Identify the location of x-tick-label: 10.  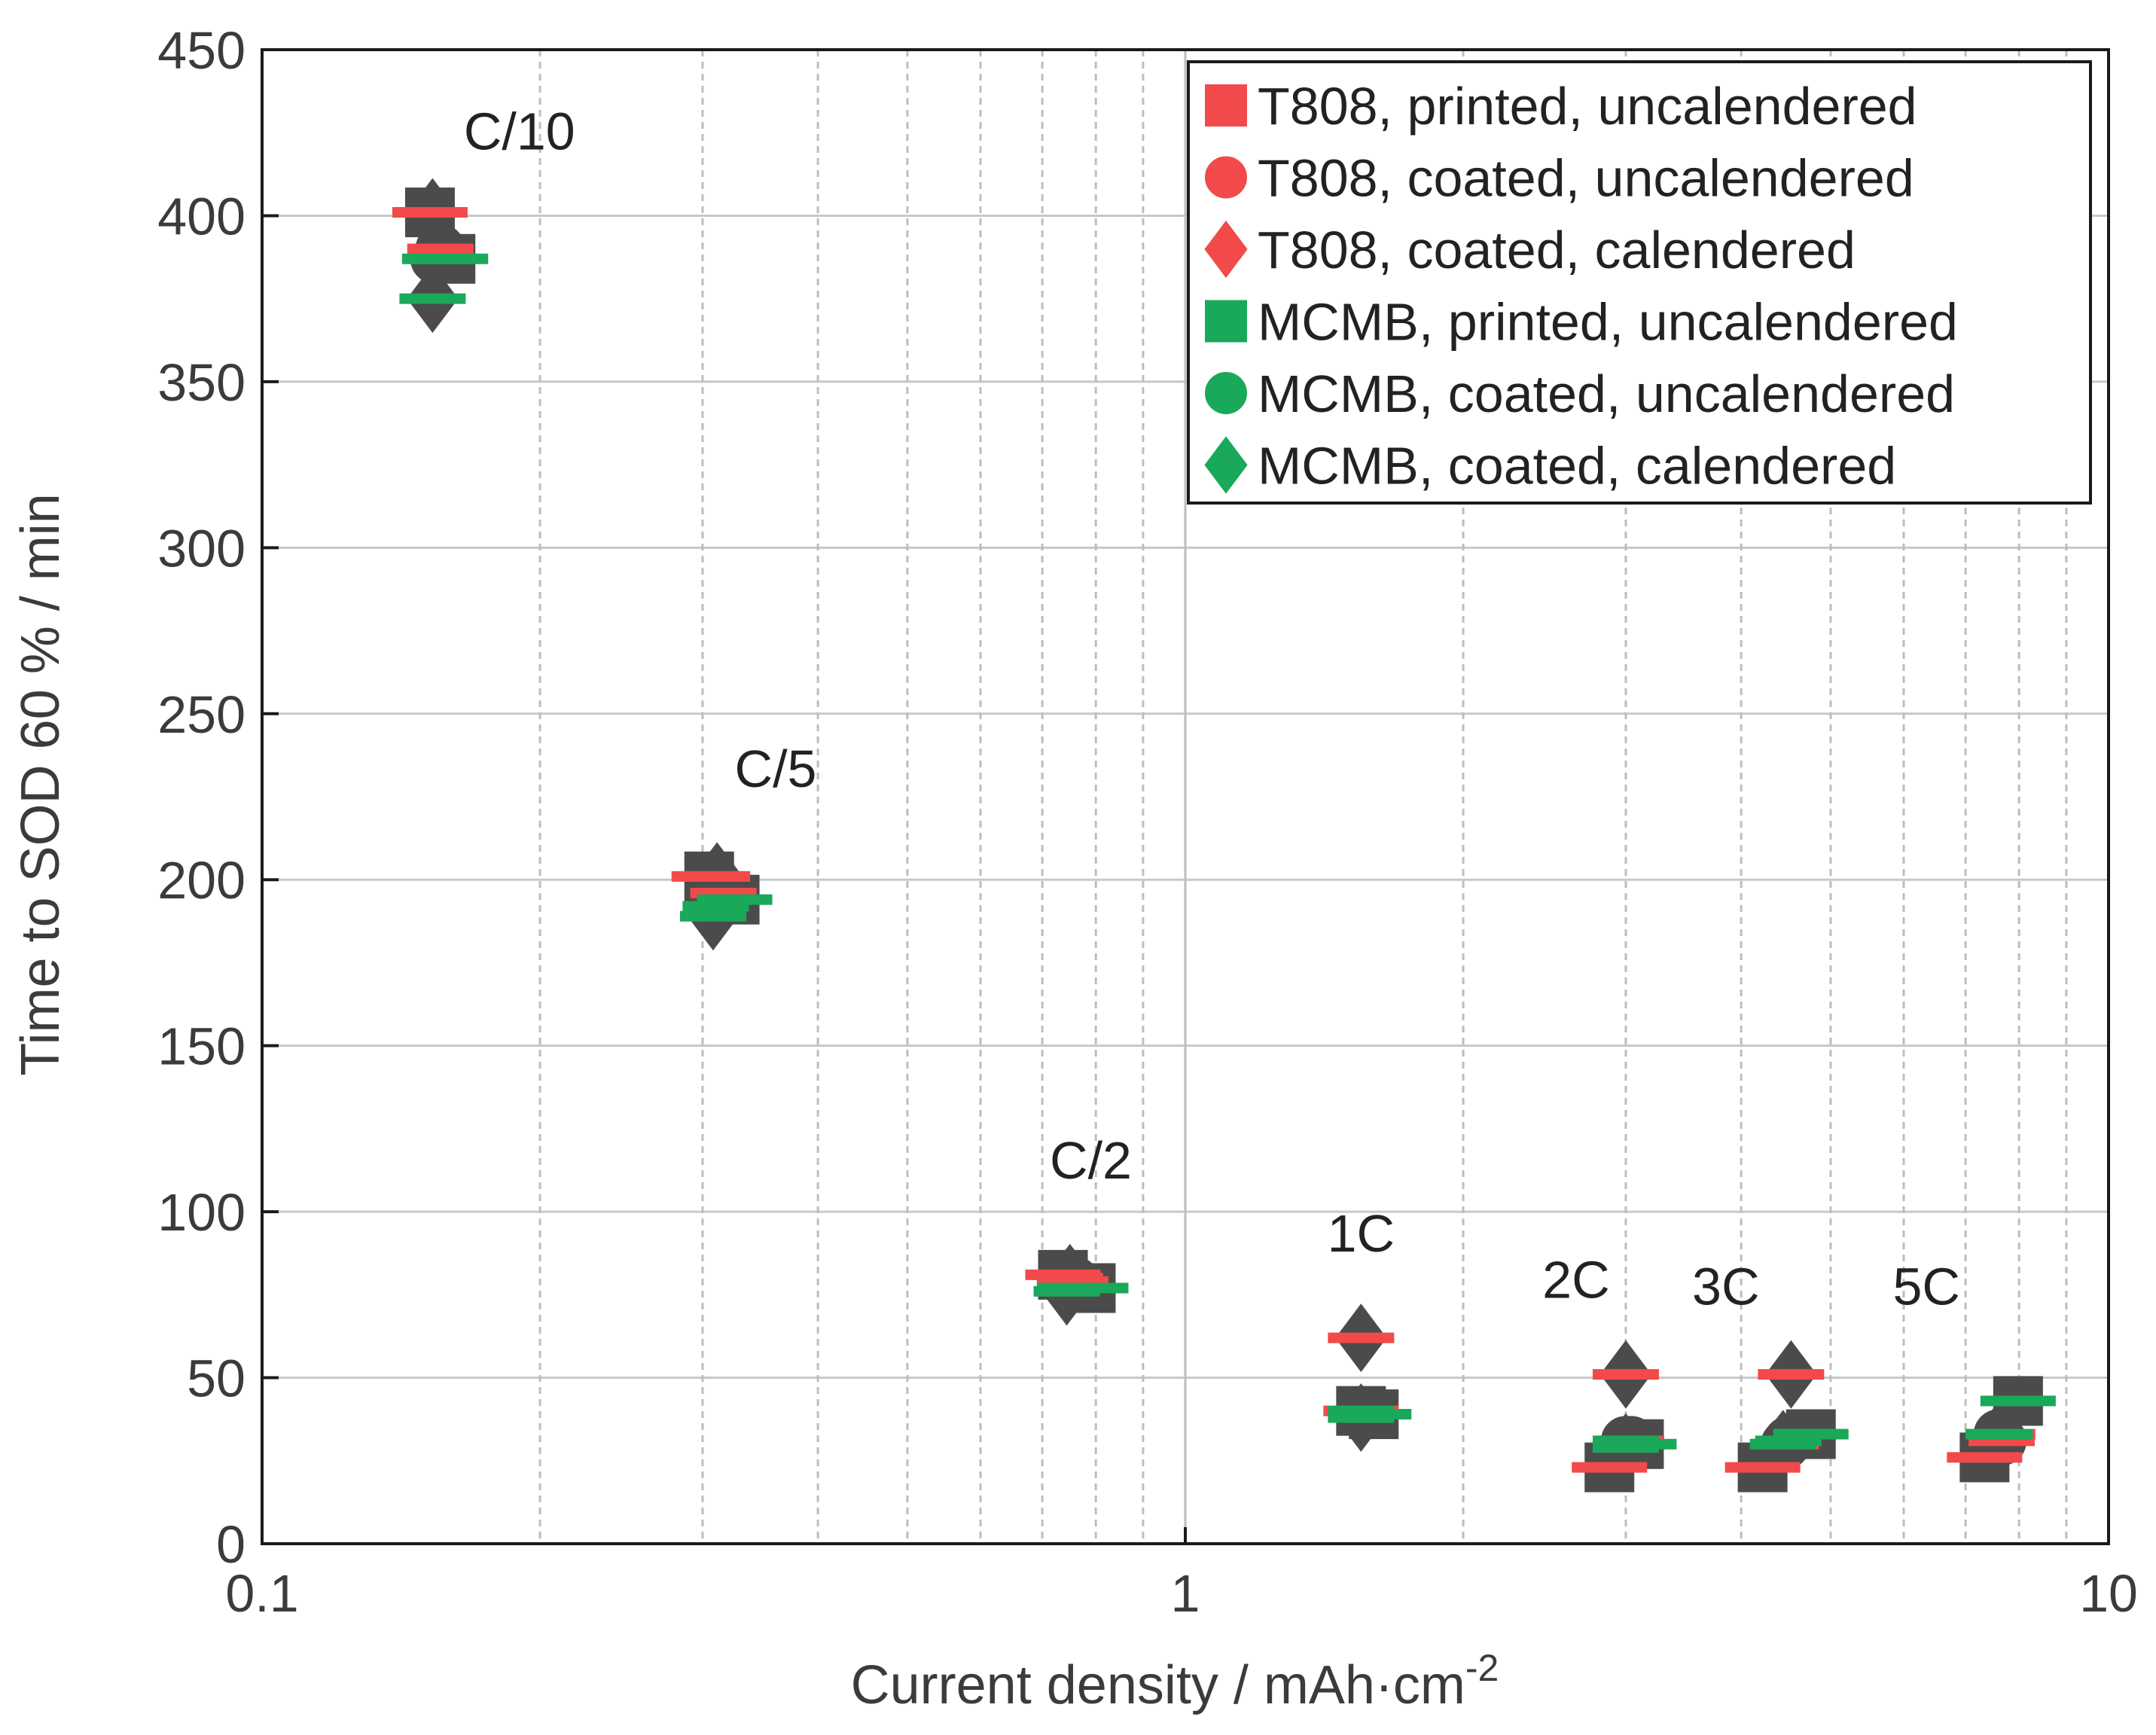
(2108, 1593).